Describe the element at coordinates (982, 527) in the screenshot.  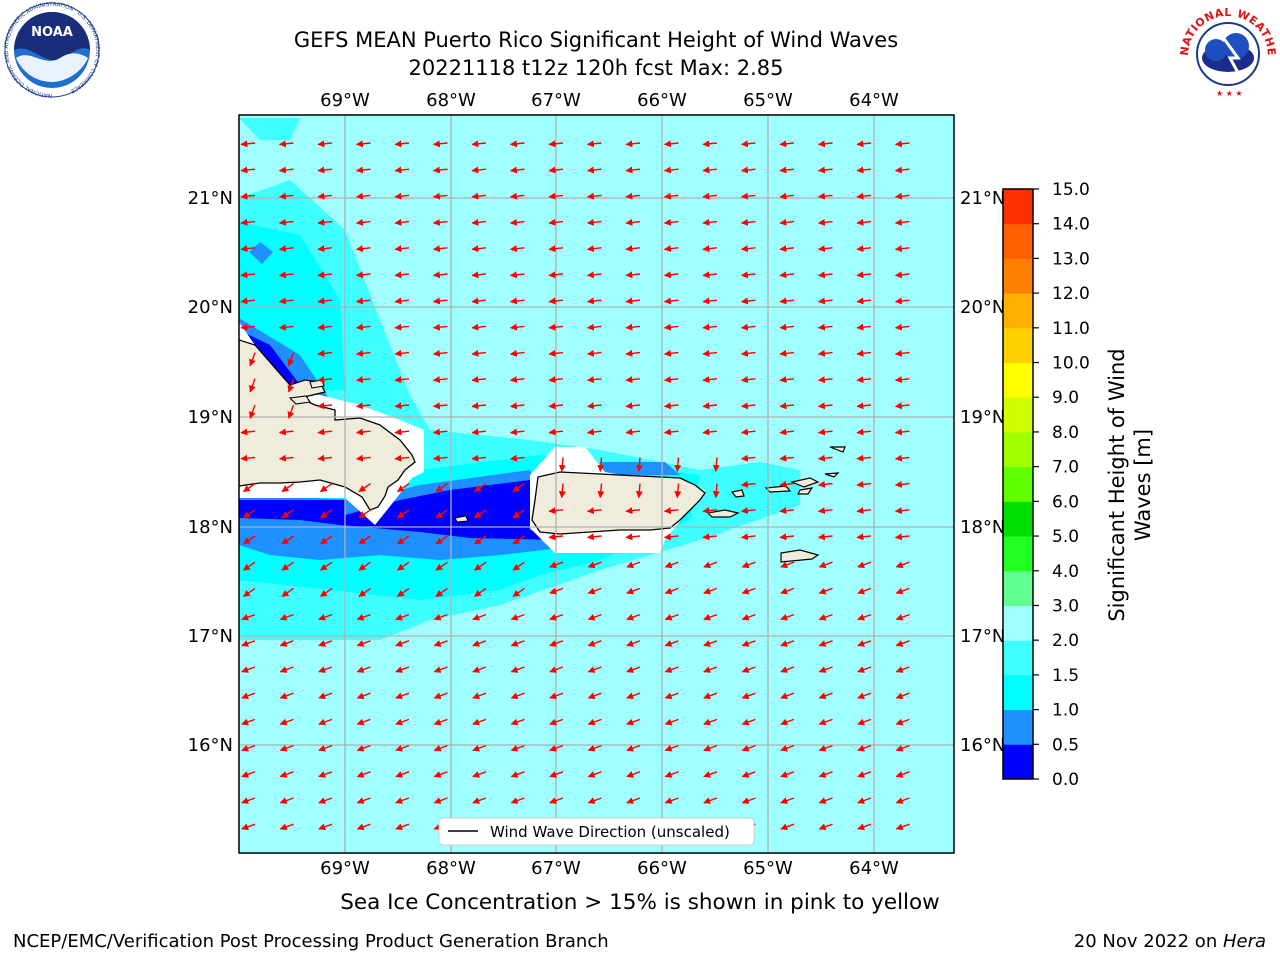
I see `lat-tick-right-2: 18°N` at that location.